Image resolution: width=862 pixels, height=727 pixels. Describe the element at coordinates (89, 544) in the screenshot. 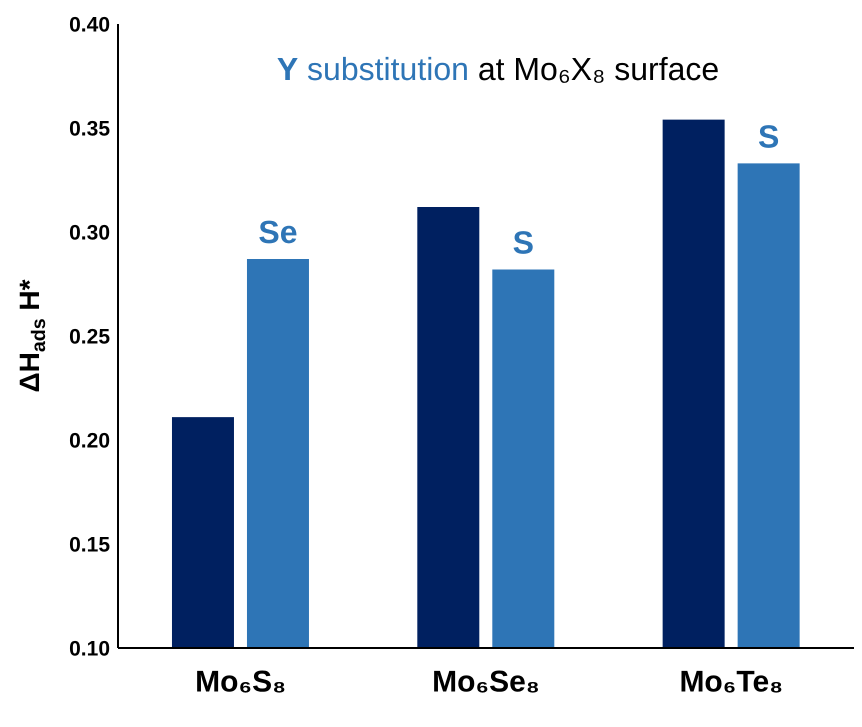

I see `y-tick-label: 0.15` at that location.